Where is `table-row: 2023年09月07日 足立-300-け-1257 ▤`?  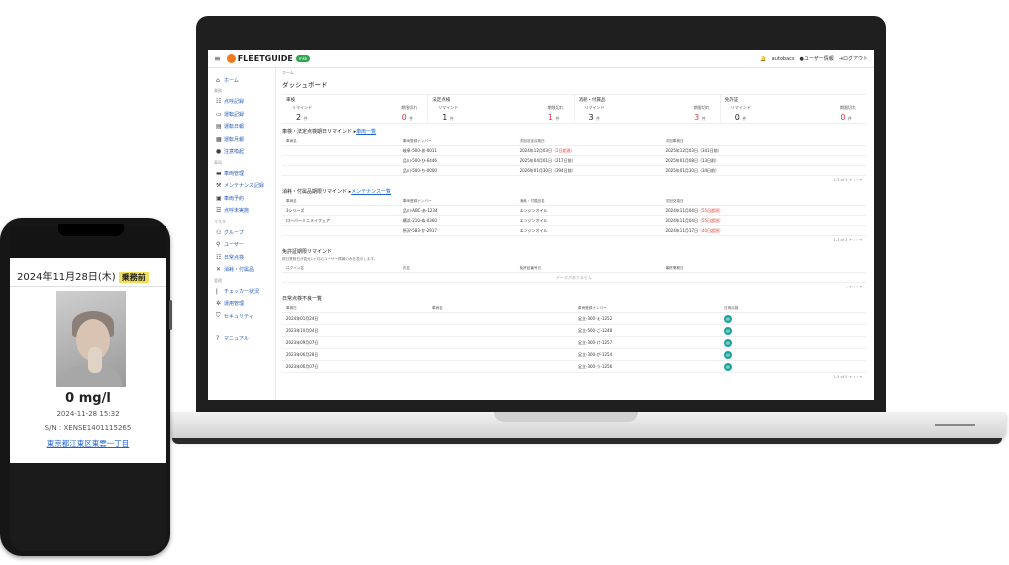
table-row: 2023年09月07日 足立-300-け-1257 ▤ is located at coordinates (574, 342).